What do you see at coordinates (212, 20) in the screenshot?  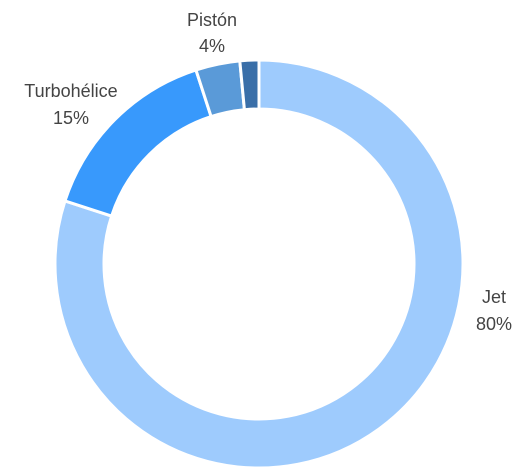 I see `slice-label-name-piston: Pistón` at bounding box center [212, 20].